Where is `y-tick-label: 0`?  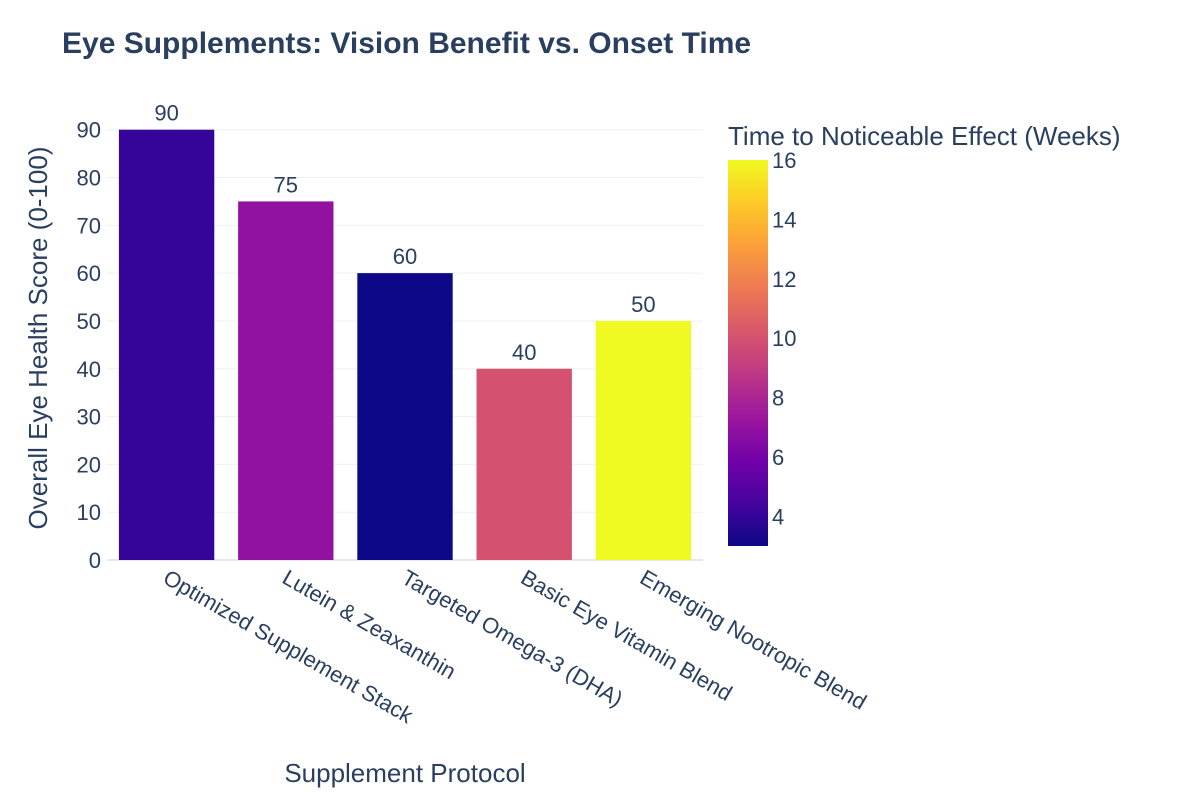 y-tick-label: 0 is located at coordinates (95, 560).